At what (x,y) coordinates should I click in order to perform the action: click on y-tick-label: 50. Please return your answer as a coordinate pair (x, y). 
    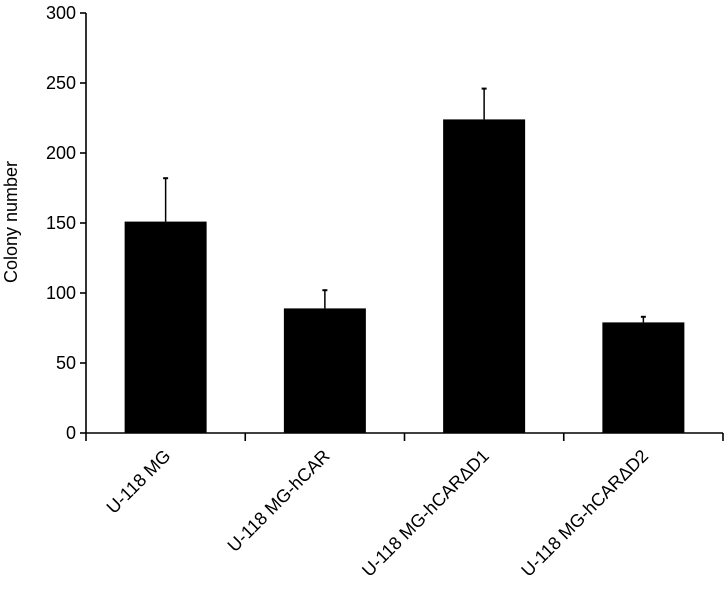
    Looking at the image, I should click on (66, 363).